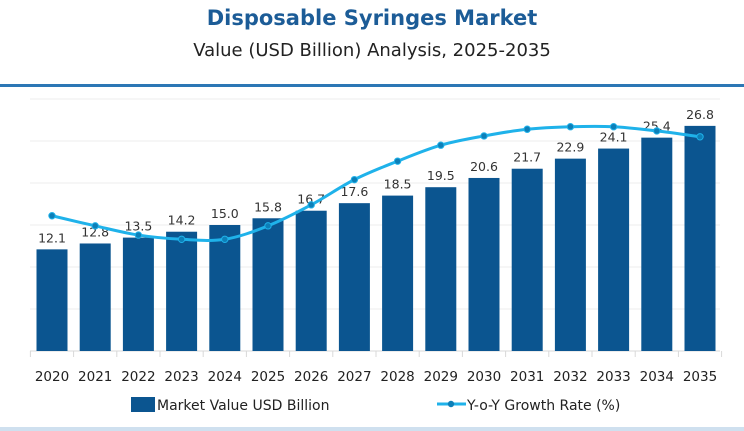 This screenshot has height=431, width=744. Describe the element at coordinates (570, 377) in the screenshot. I see `x-tick-label: 2032` at that location.